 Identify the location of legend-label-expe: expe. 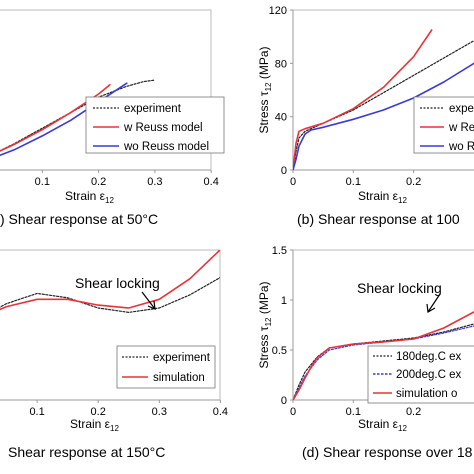
(461, 109).